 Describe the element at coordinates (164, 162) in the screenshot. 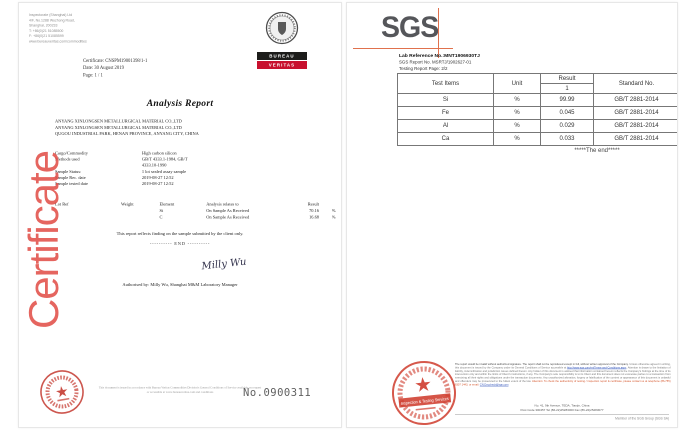

I see `field-value: GB/T 4333.1-1984, GB/T 4333.10-1990` at that location.